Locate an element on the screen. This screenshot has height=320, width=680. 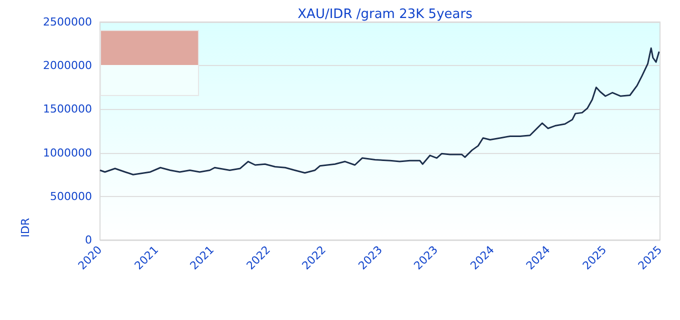
y-tick-label: 2000000 is located at coordinates (67, 65).